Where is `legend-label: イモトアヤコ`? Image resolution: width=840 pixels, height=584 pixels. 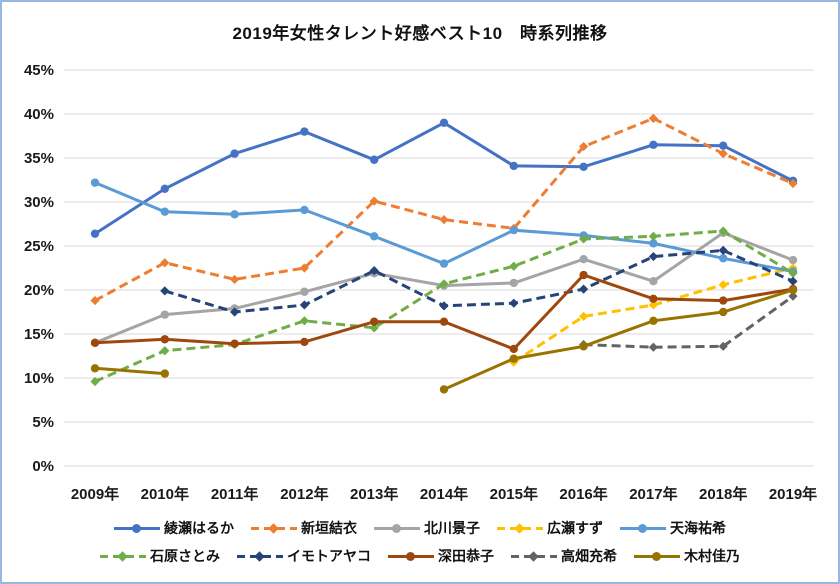 legend-label: イモトアヤコ is located at coordinates (329, 556).